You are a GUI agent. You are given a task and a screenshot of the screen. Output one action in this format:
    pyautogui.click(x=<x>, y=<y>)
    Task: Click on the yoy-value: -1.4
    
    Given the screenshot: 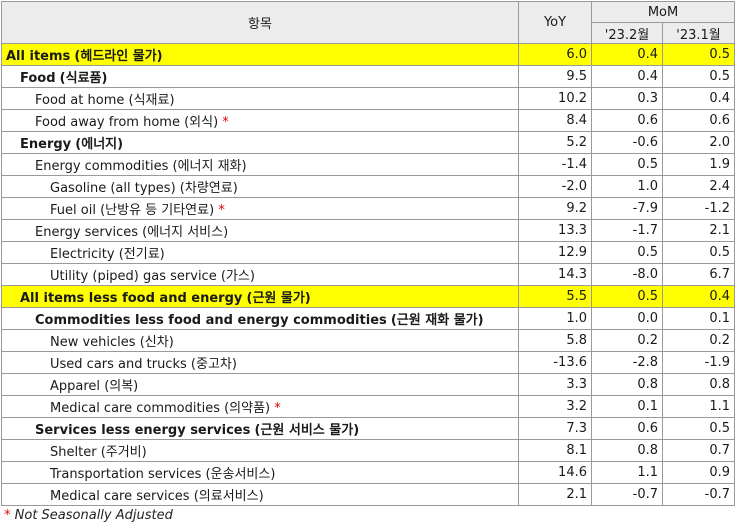 What is the action you would take?
    pyautogui.click(x=555, y=164)
    